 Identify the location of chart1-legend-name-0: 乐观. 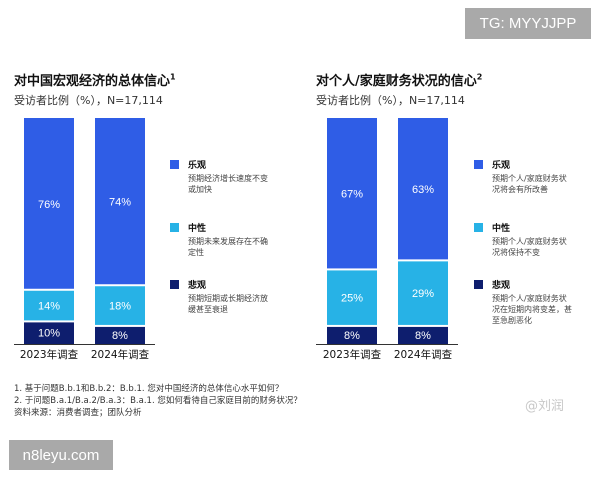
(197, 165).